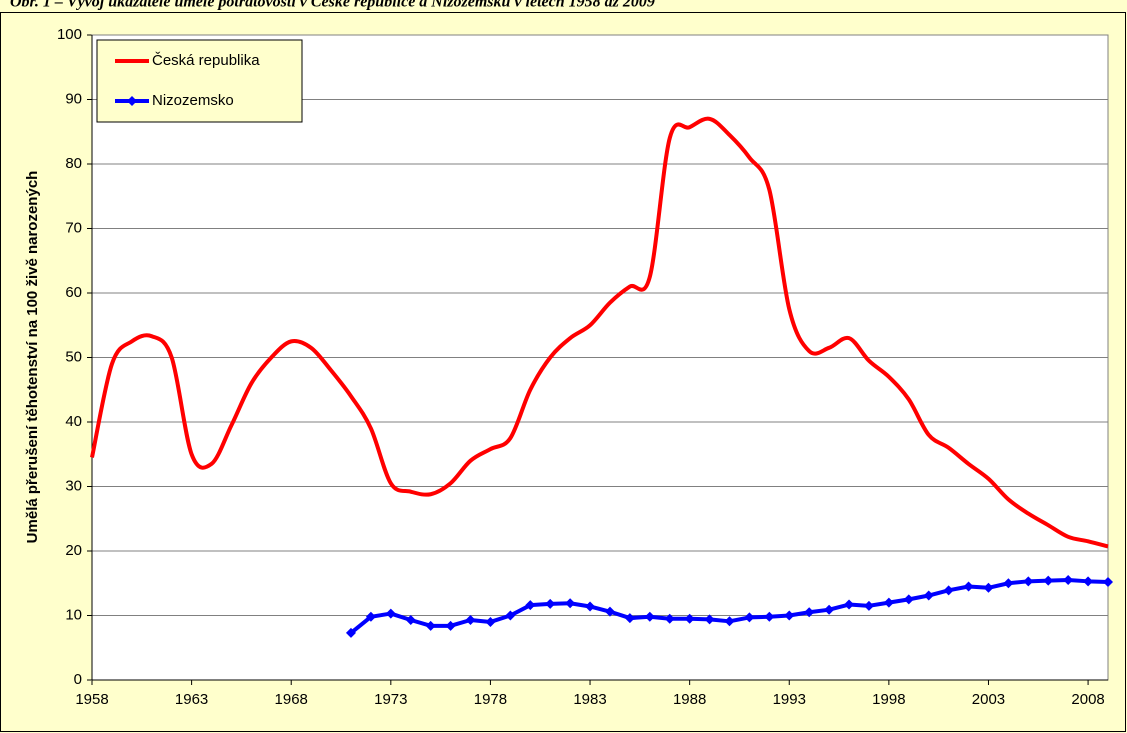  Describe the element at coordinates (73, 421) in the screenshot. I see `y-tick-label: 40` at that location.